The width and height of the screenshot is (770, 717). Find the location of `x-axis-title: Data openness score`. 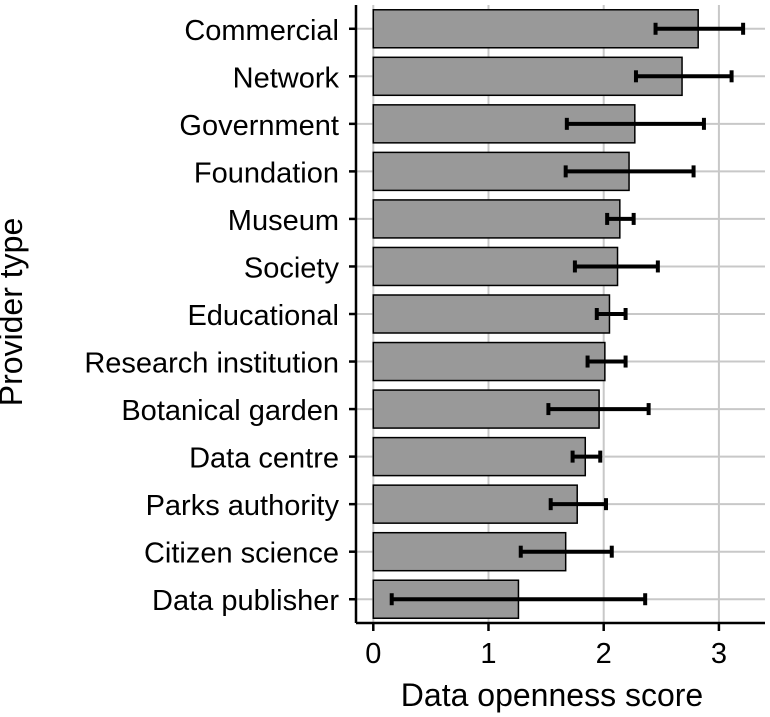

x-axis-title: Data openness score is located at coordinates (552, 695).